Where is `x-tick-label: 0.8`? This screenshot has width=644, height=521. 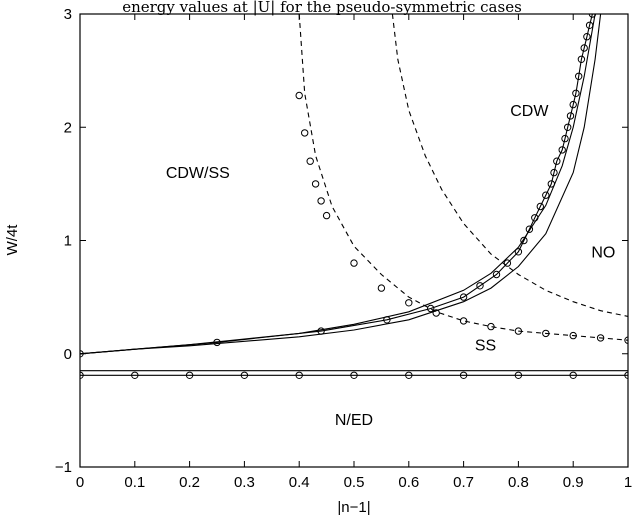
x-tick-label: 0.8 is located at coordinates (518, 482).